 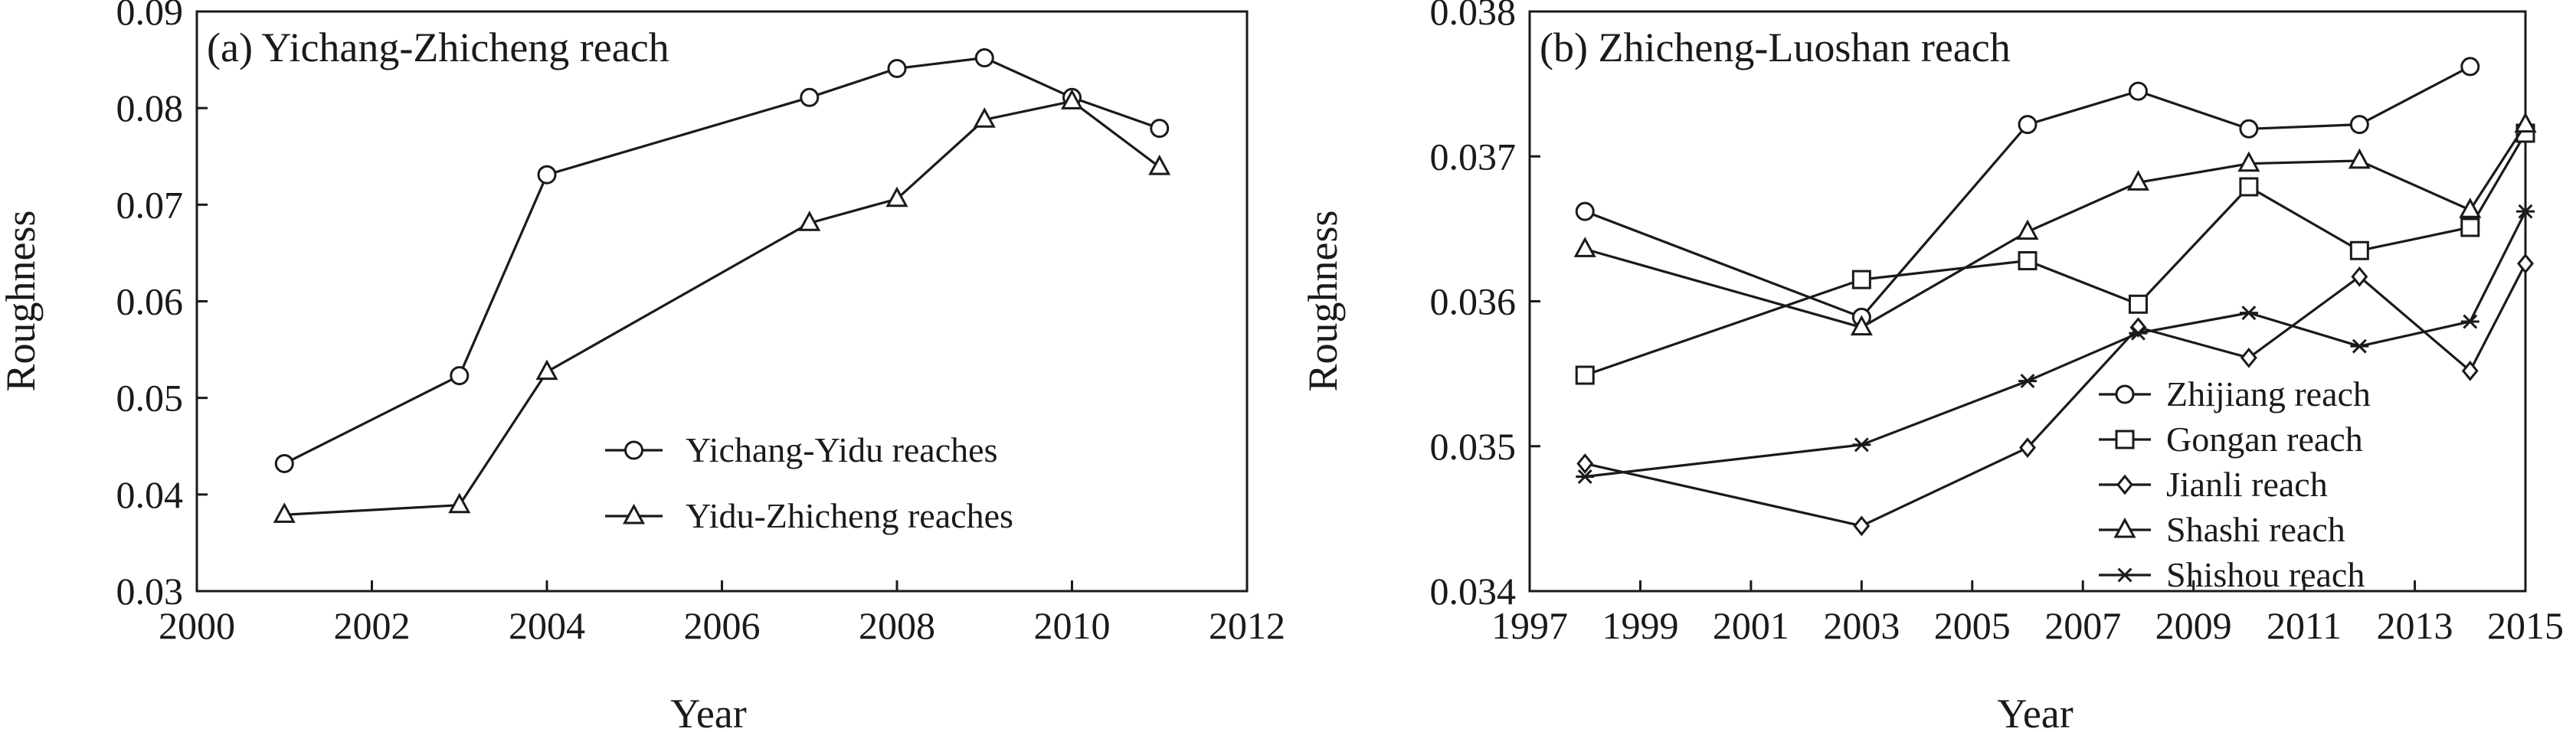 What do you see at coordinates (1247, 625) in the screenshot?
I see `x-tick-label-a-6: 2012` at bounding box center [1247, 625].